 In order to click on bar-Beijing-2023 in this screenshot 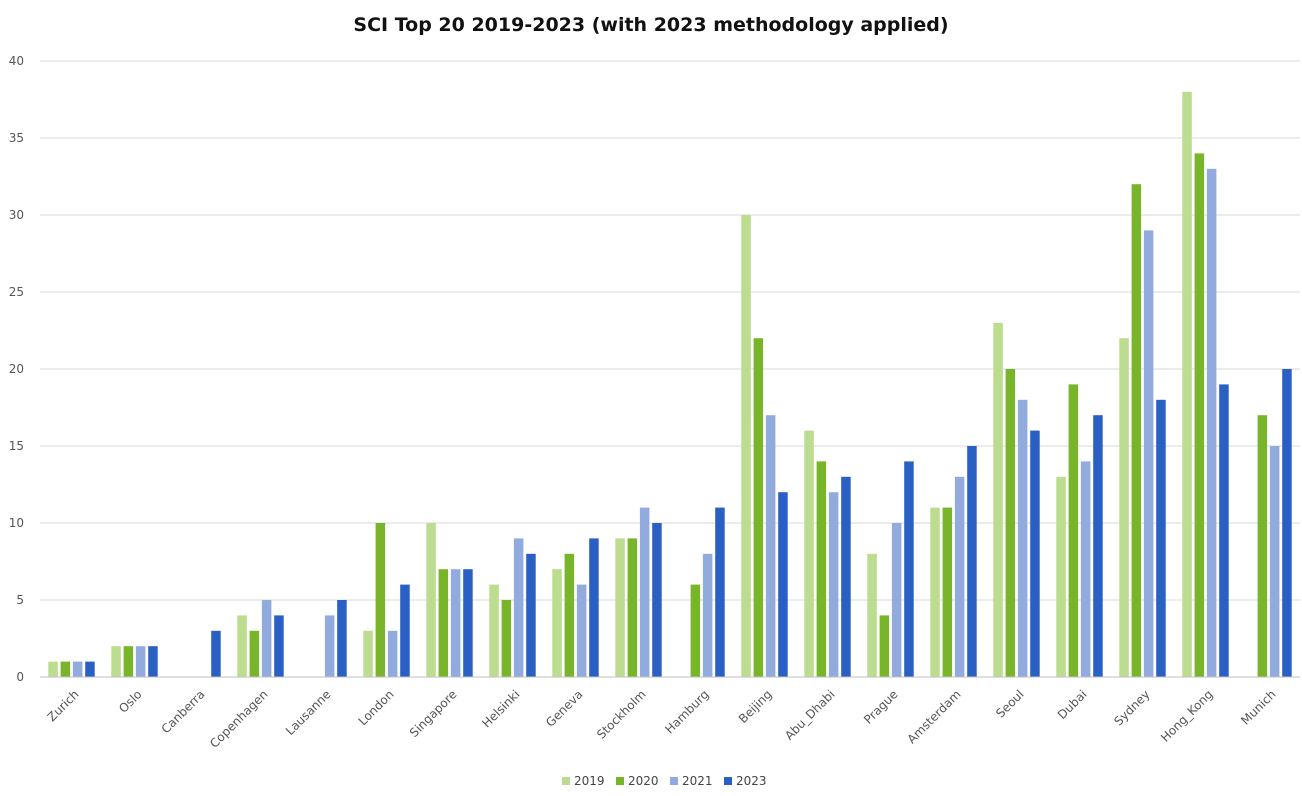, I will do `click(783, 584)`.